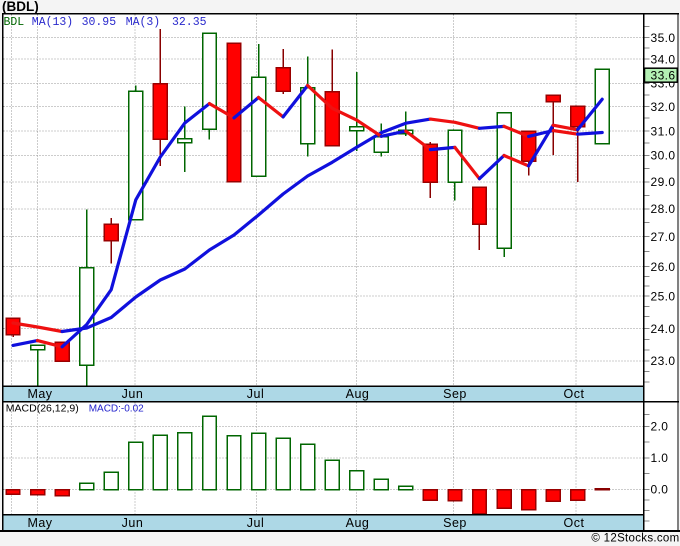 The width and height of the screenshot is (680, 546). Describe the element at coordinates (663, 182) in the screenshot. I see `svg-text: 29.0` at that location.